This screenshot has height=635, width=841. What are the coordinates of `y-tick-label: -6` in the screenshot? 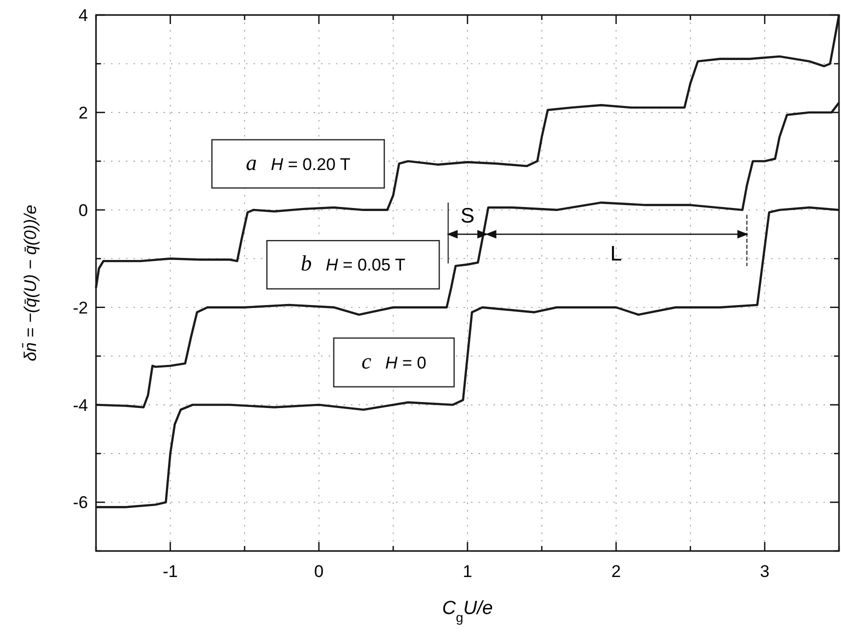 It's located at (80, 502).